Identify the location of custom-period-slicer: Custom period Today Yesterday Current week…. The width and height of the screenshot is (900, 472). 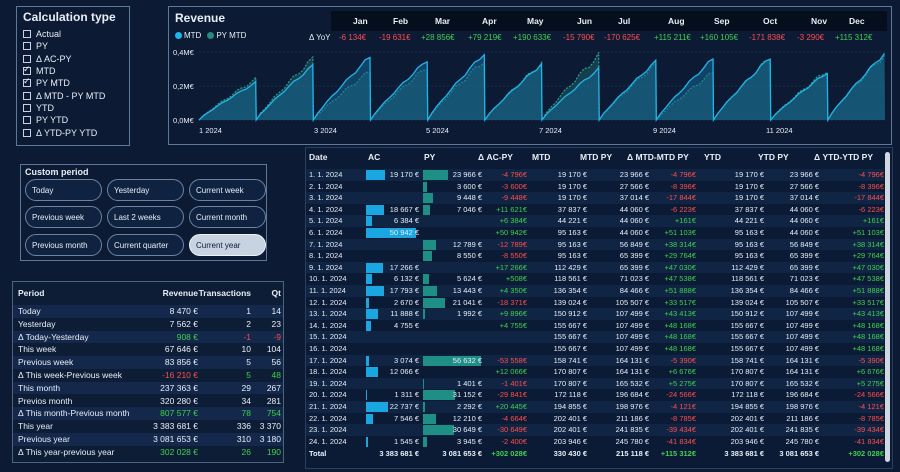
(143, 212).